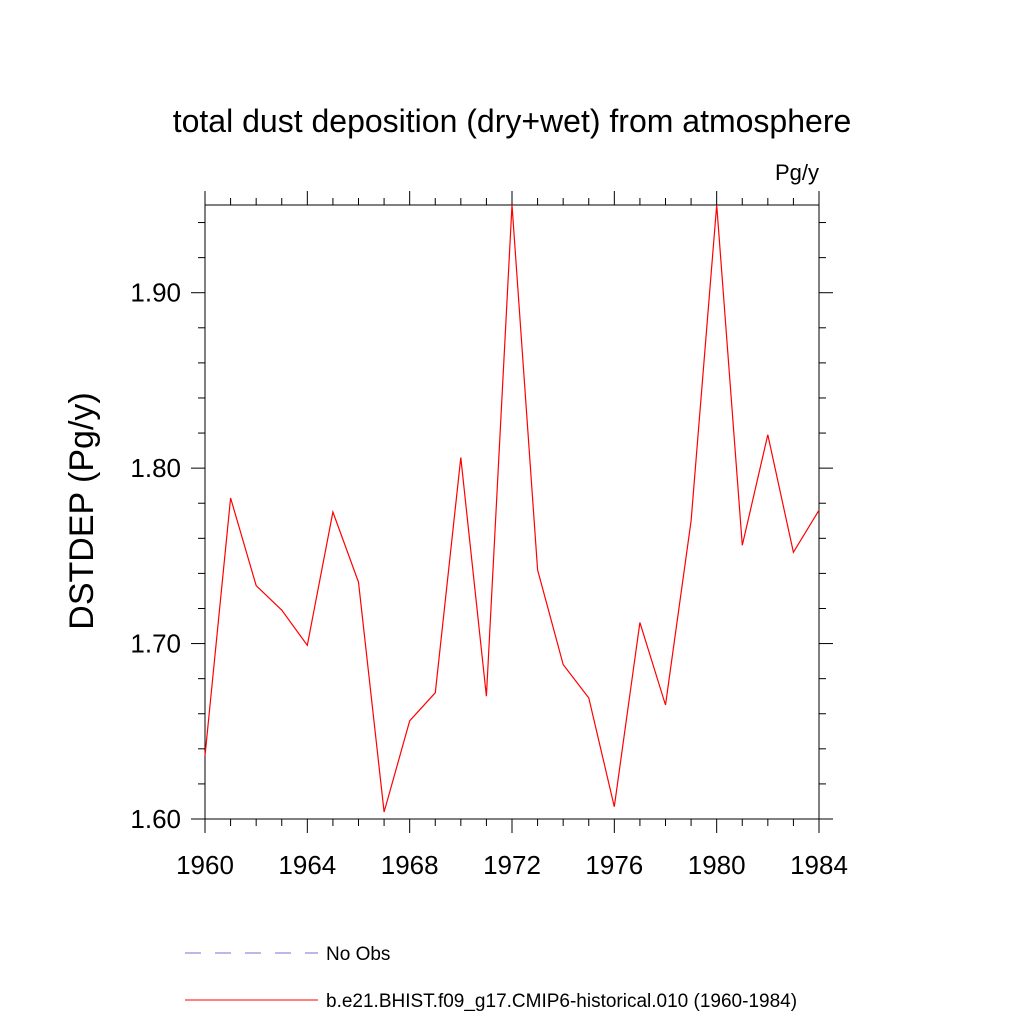 This screenshot has width=1024, height=1024. I want to click on legend-label-no-obs: No Obs, so click(358, 954).